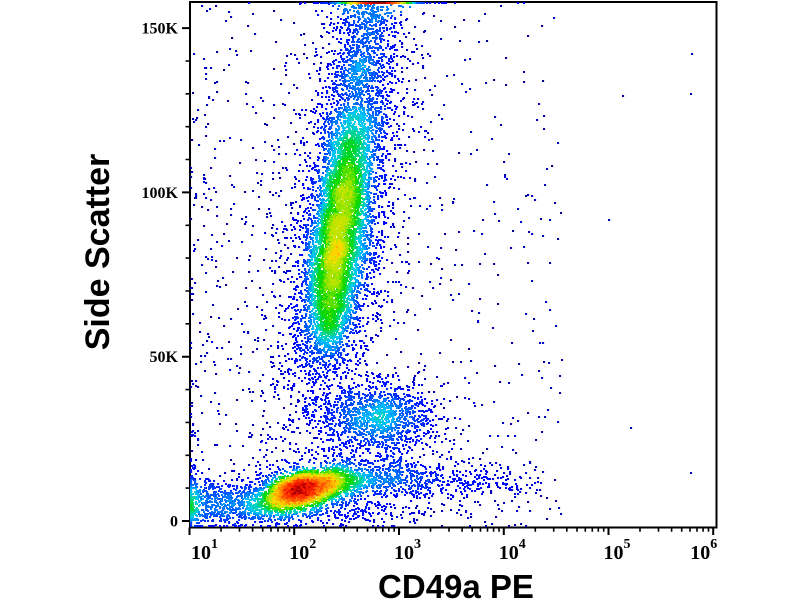 This screenshot has width=800, height=605. What do you see at coordinates (174, 522) in the screenshot?
I see `svg-text: 0` at bounding box center [174, 522].